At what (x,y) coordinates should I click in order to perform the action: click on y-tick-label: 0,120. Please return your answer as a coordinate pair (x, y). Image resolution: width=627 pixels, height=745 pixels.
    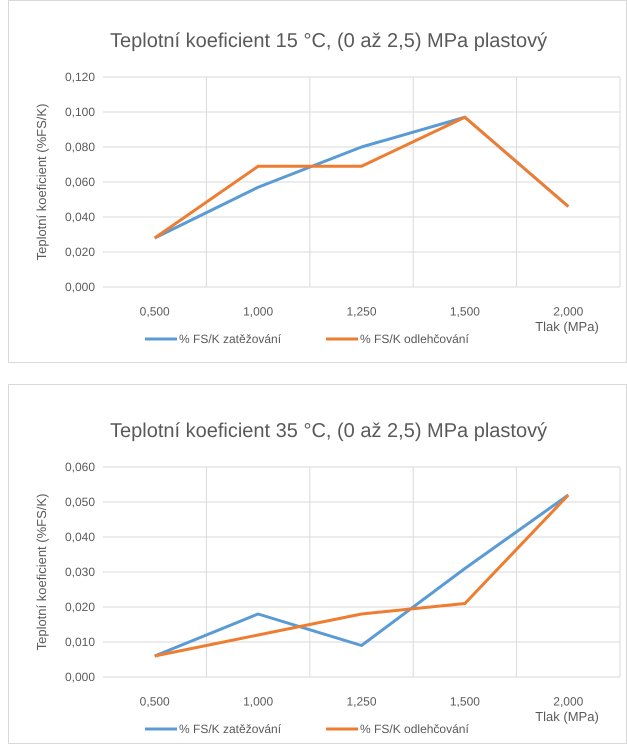
    Looking at the image, I should click on (80, 77).